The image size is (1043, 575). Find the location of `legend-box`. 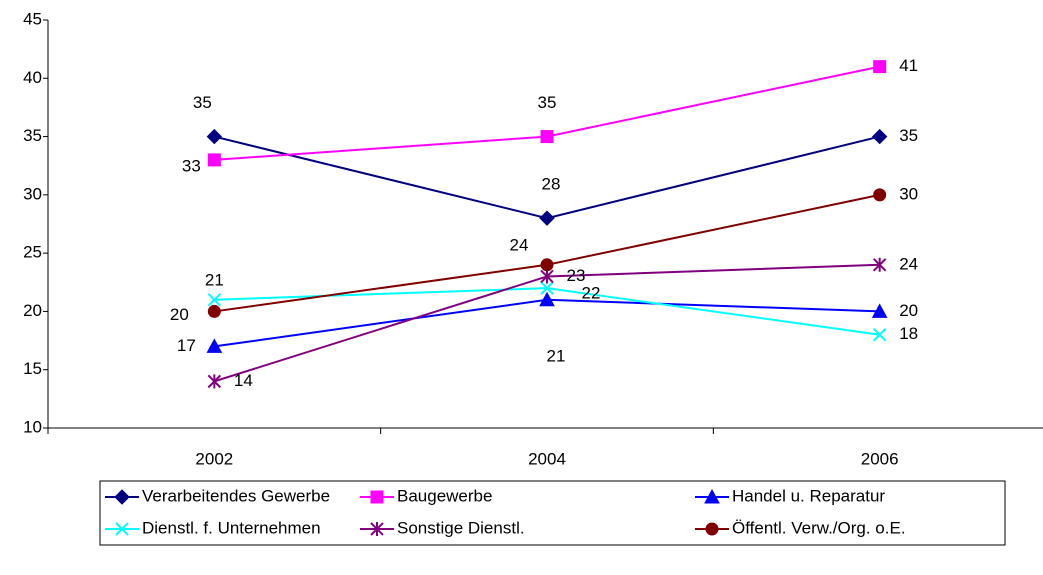

legend-box is located at coordinates (552, 513).